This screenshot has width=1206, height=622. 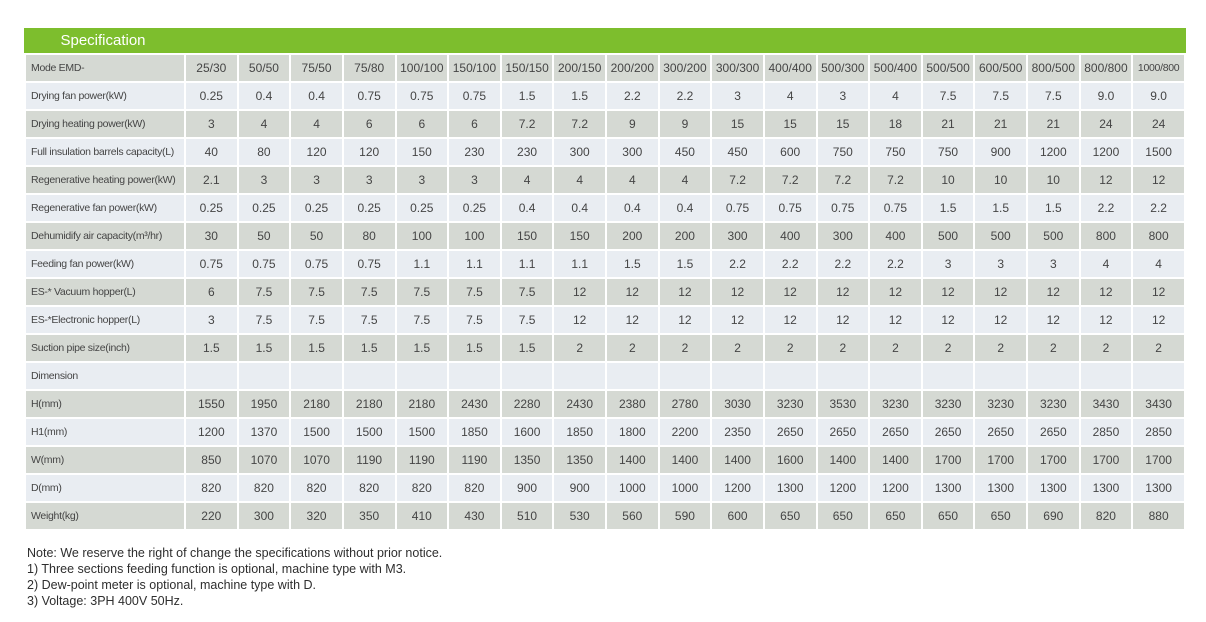 What do you see at coordinates (605, 376) in the screenshot?
I see `table-row: Dimension` at bounding box center [605, 376].